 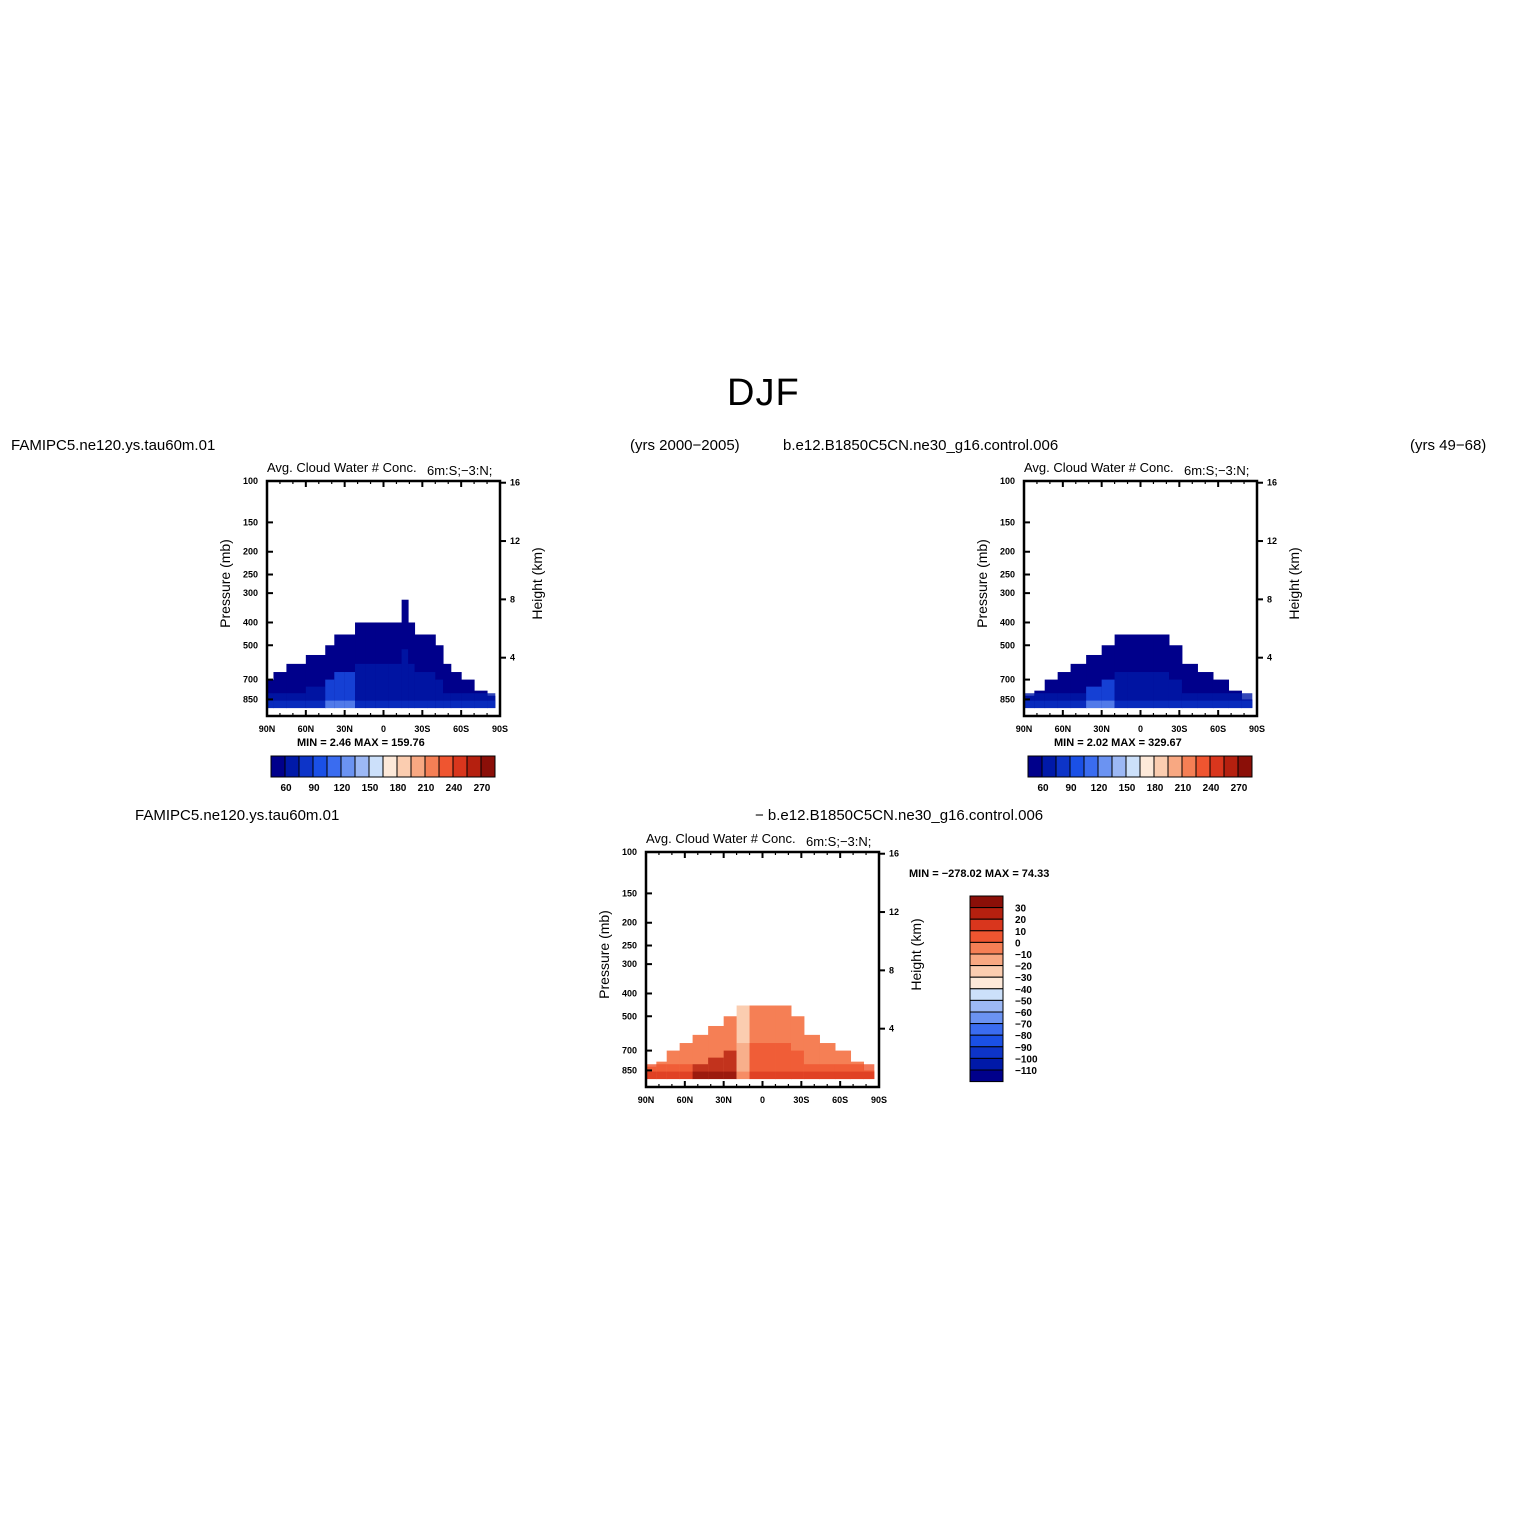 I want to click on colorbar-label: 60, so click(x=286, y=788).